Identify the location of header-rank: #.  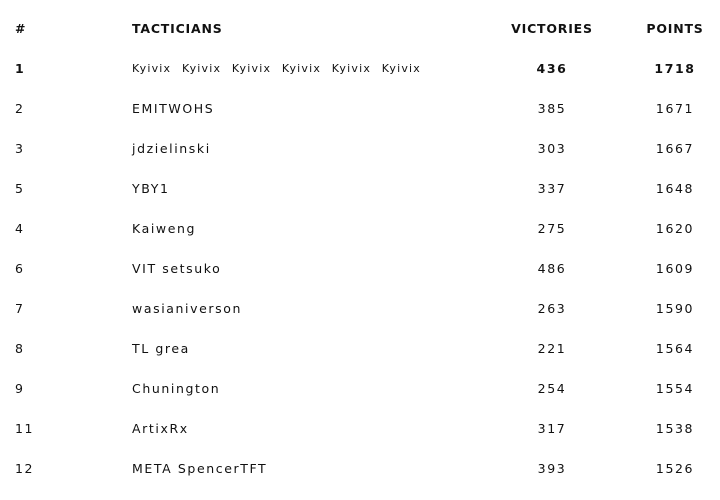
(21, 28).